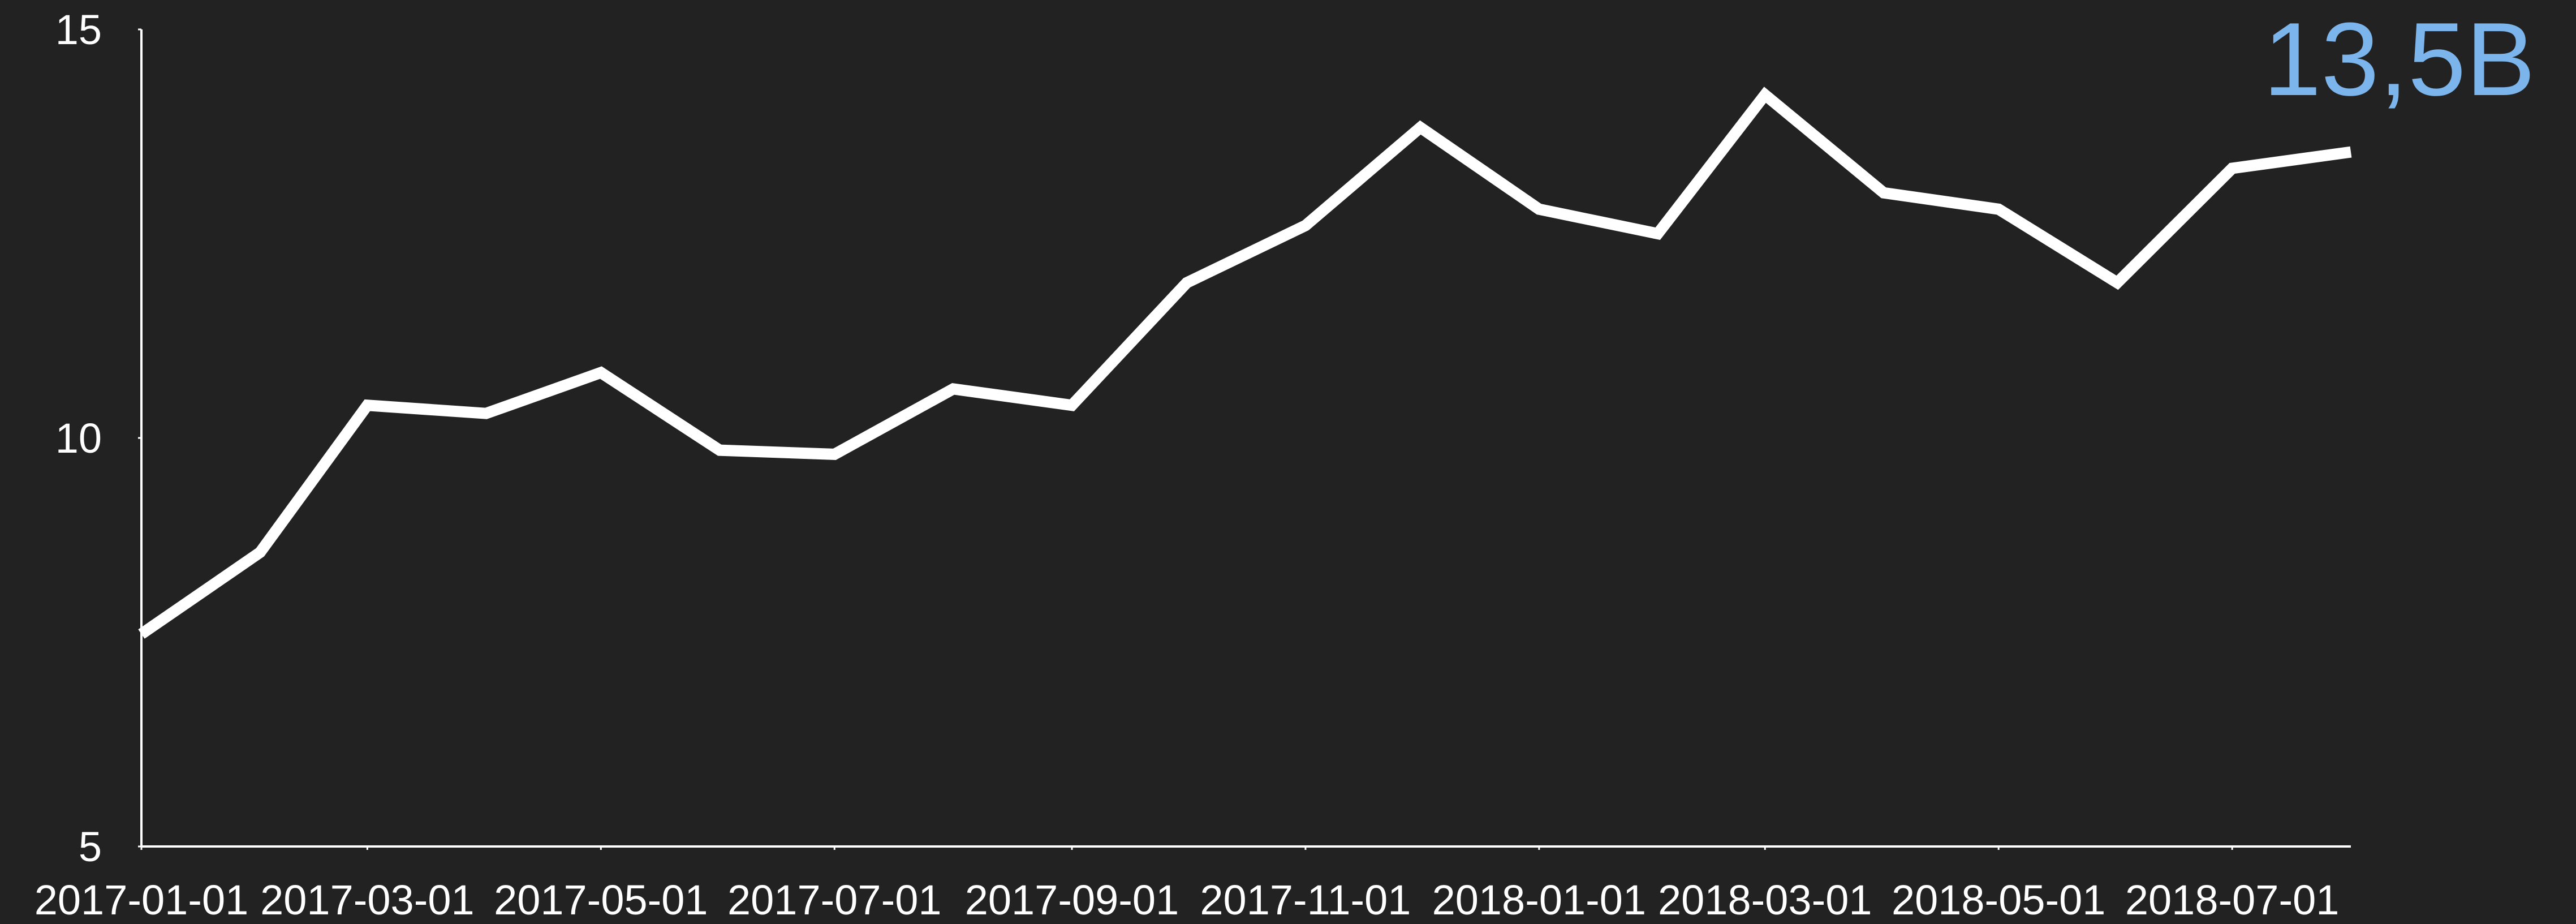 Image resolution: width=2576 pixels, height=924 pixels. What do you see at coordinates (1072, 899) in the screenshot?
I see `x-tick-label: 2017-09-01` at bounding box center [1072, 899].